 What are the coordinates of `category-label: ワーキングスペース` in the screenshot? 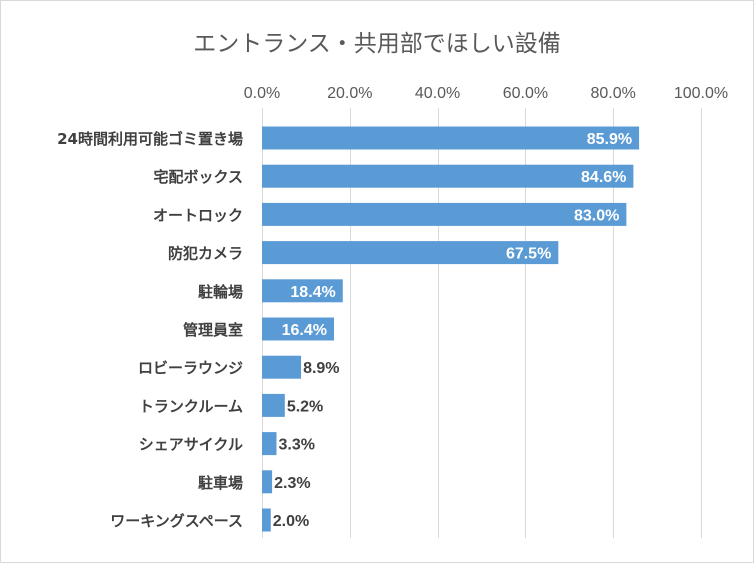 It's located at (176, 521).